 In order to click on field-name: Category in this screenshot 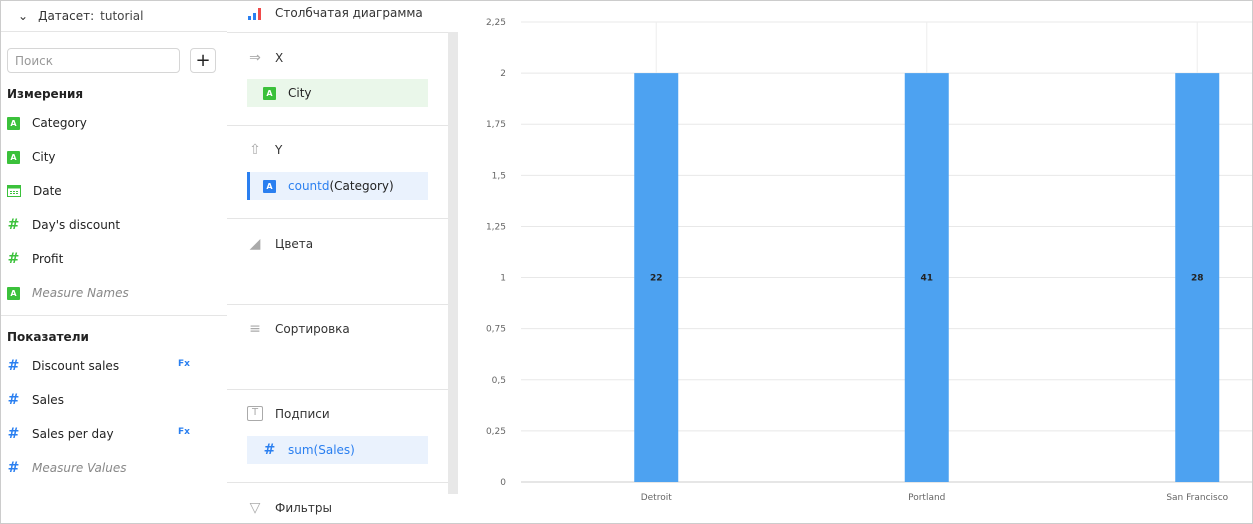, I will do `click(59, 123)`.